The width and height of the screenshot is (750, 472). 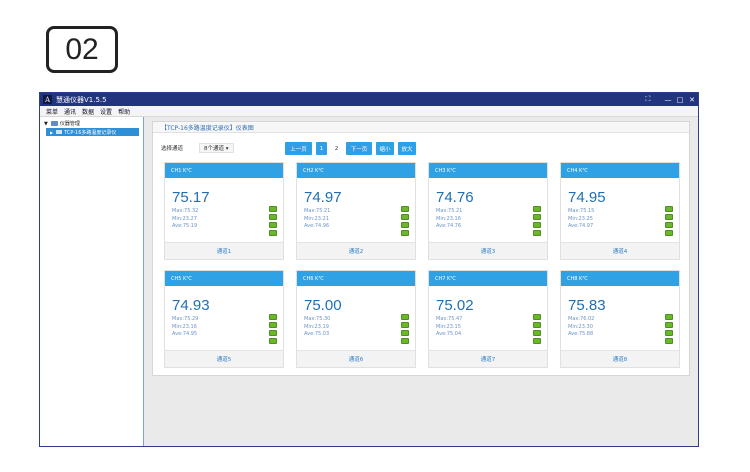 I want to click on tree-root: ▼ 仪器管理, so click(x=91, y=123).